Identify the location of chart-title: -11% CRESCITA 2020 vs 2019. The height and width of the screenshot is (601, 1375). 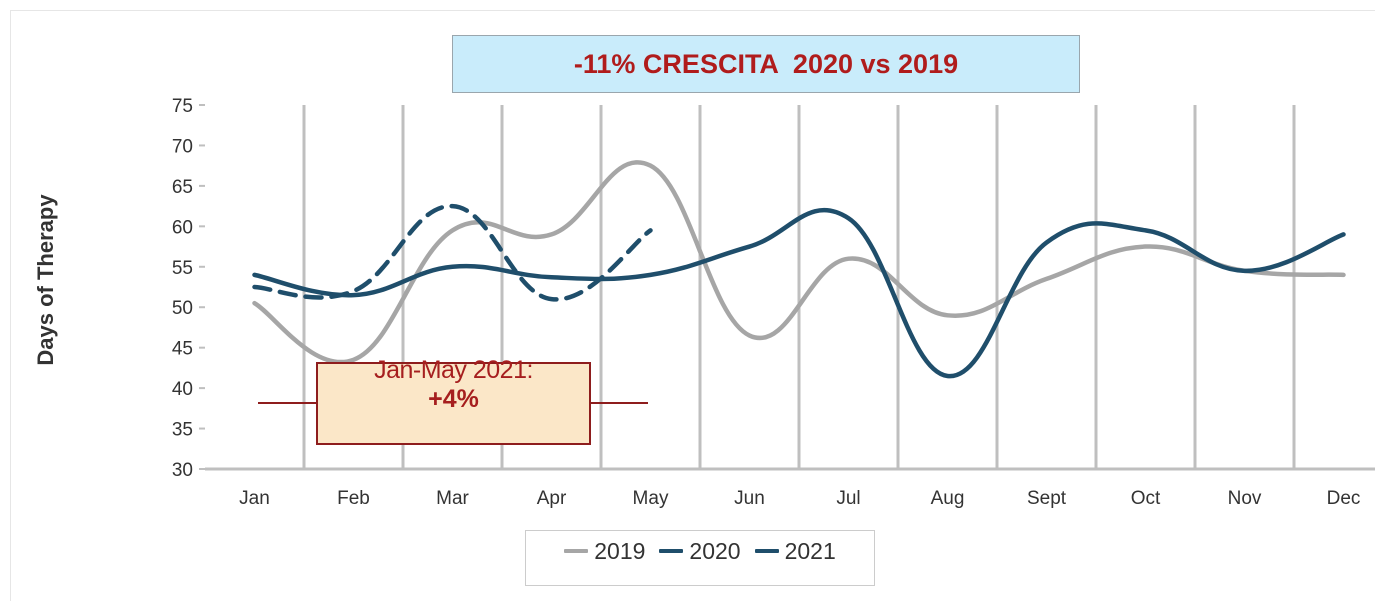
(766, 64).